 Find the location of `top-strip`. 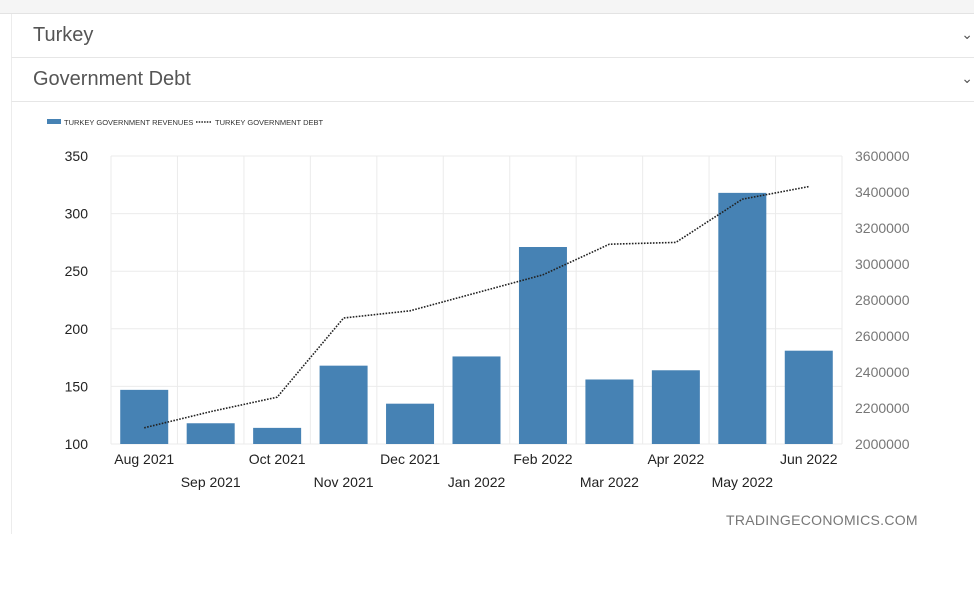

top-strip is located at coordinates (487, 7).